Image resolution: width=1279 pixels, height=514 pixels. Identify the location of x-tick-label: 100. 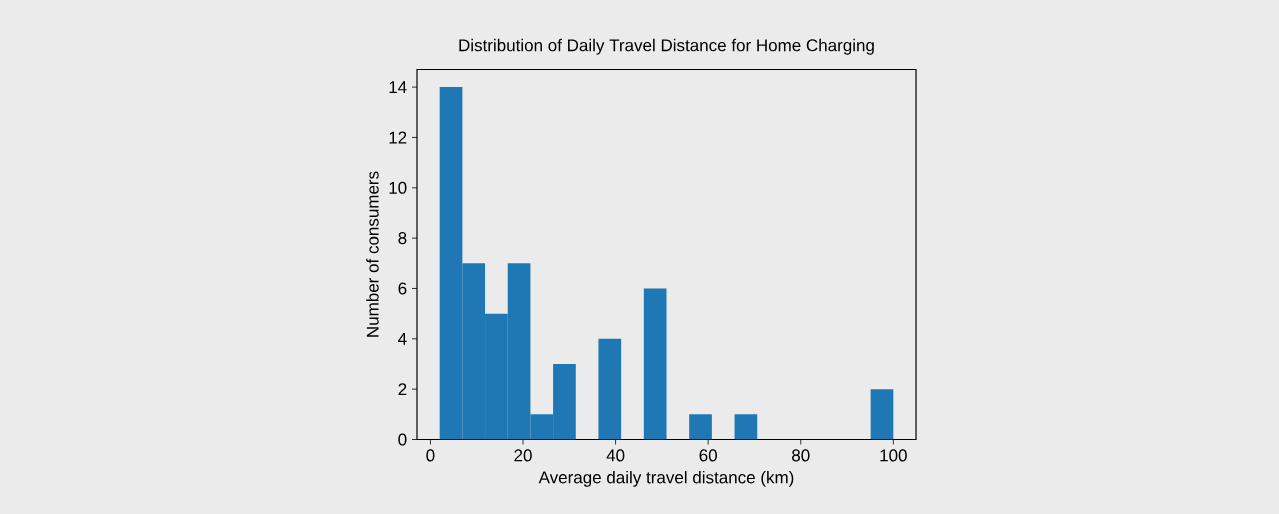
(893, 455).